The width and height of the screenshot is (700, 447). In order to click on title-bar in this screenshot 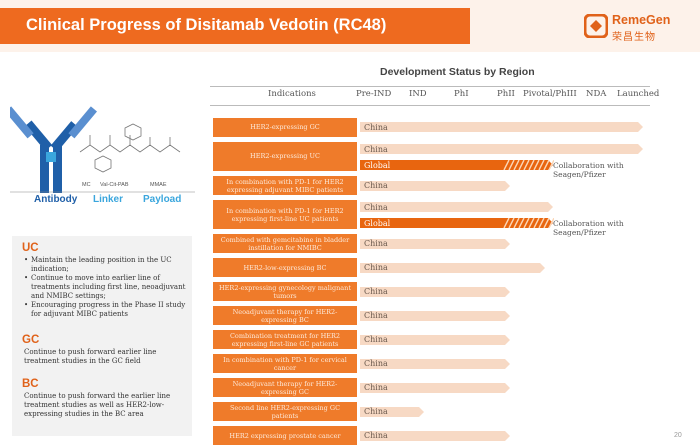, I will do `click(235, 26)`.